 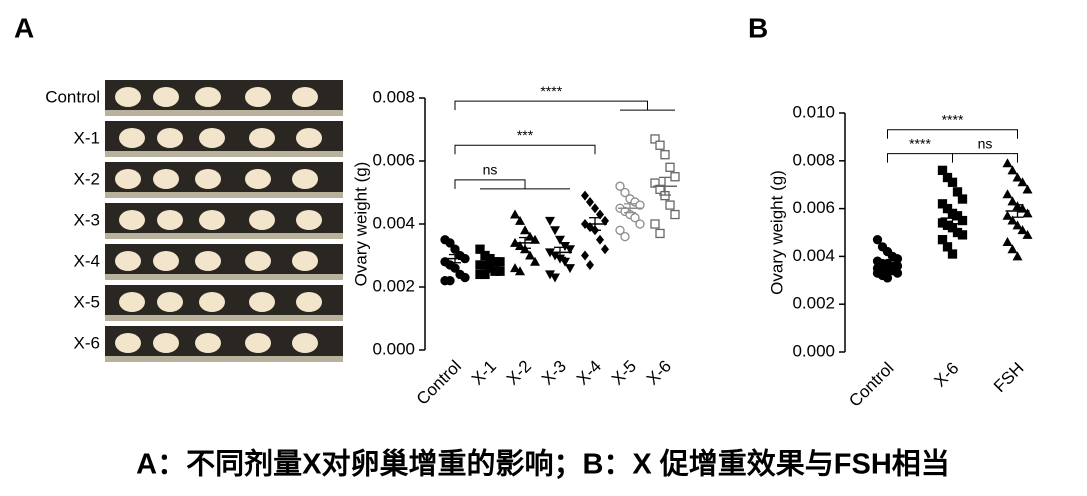 I want to click on x-tick-label: Control, so click(x=871, y=385).